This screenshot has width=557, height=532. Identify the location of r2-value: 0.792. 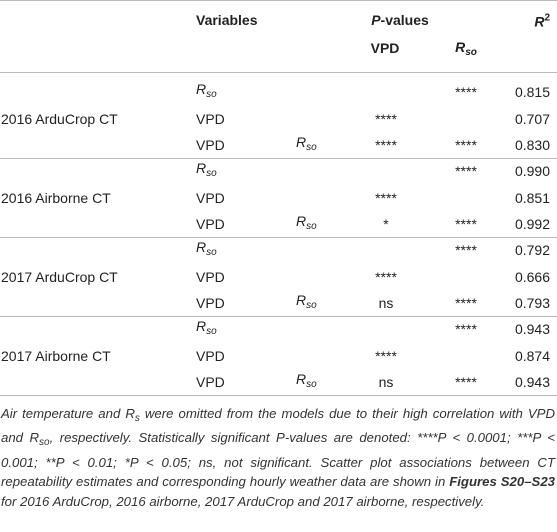
(532, 250).